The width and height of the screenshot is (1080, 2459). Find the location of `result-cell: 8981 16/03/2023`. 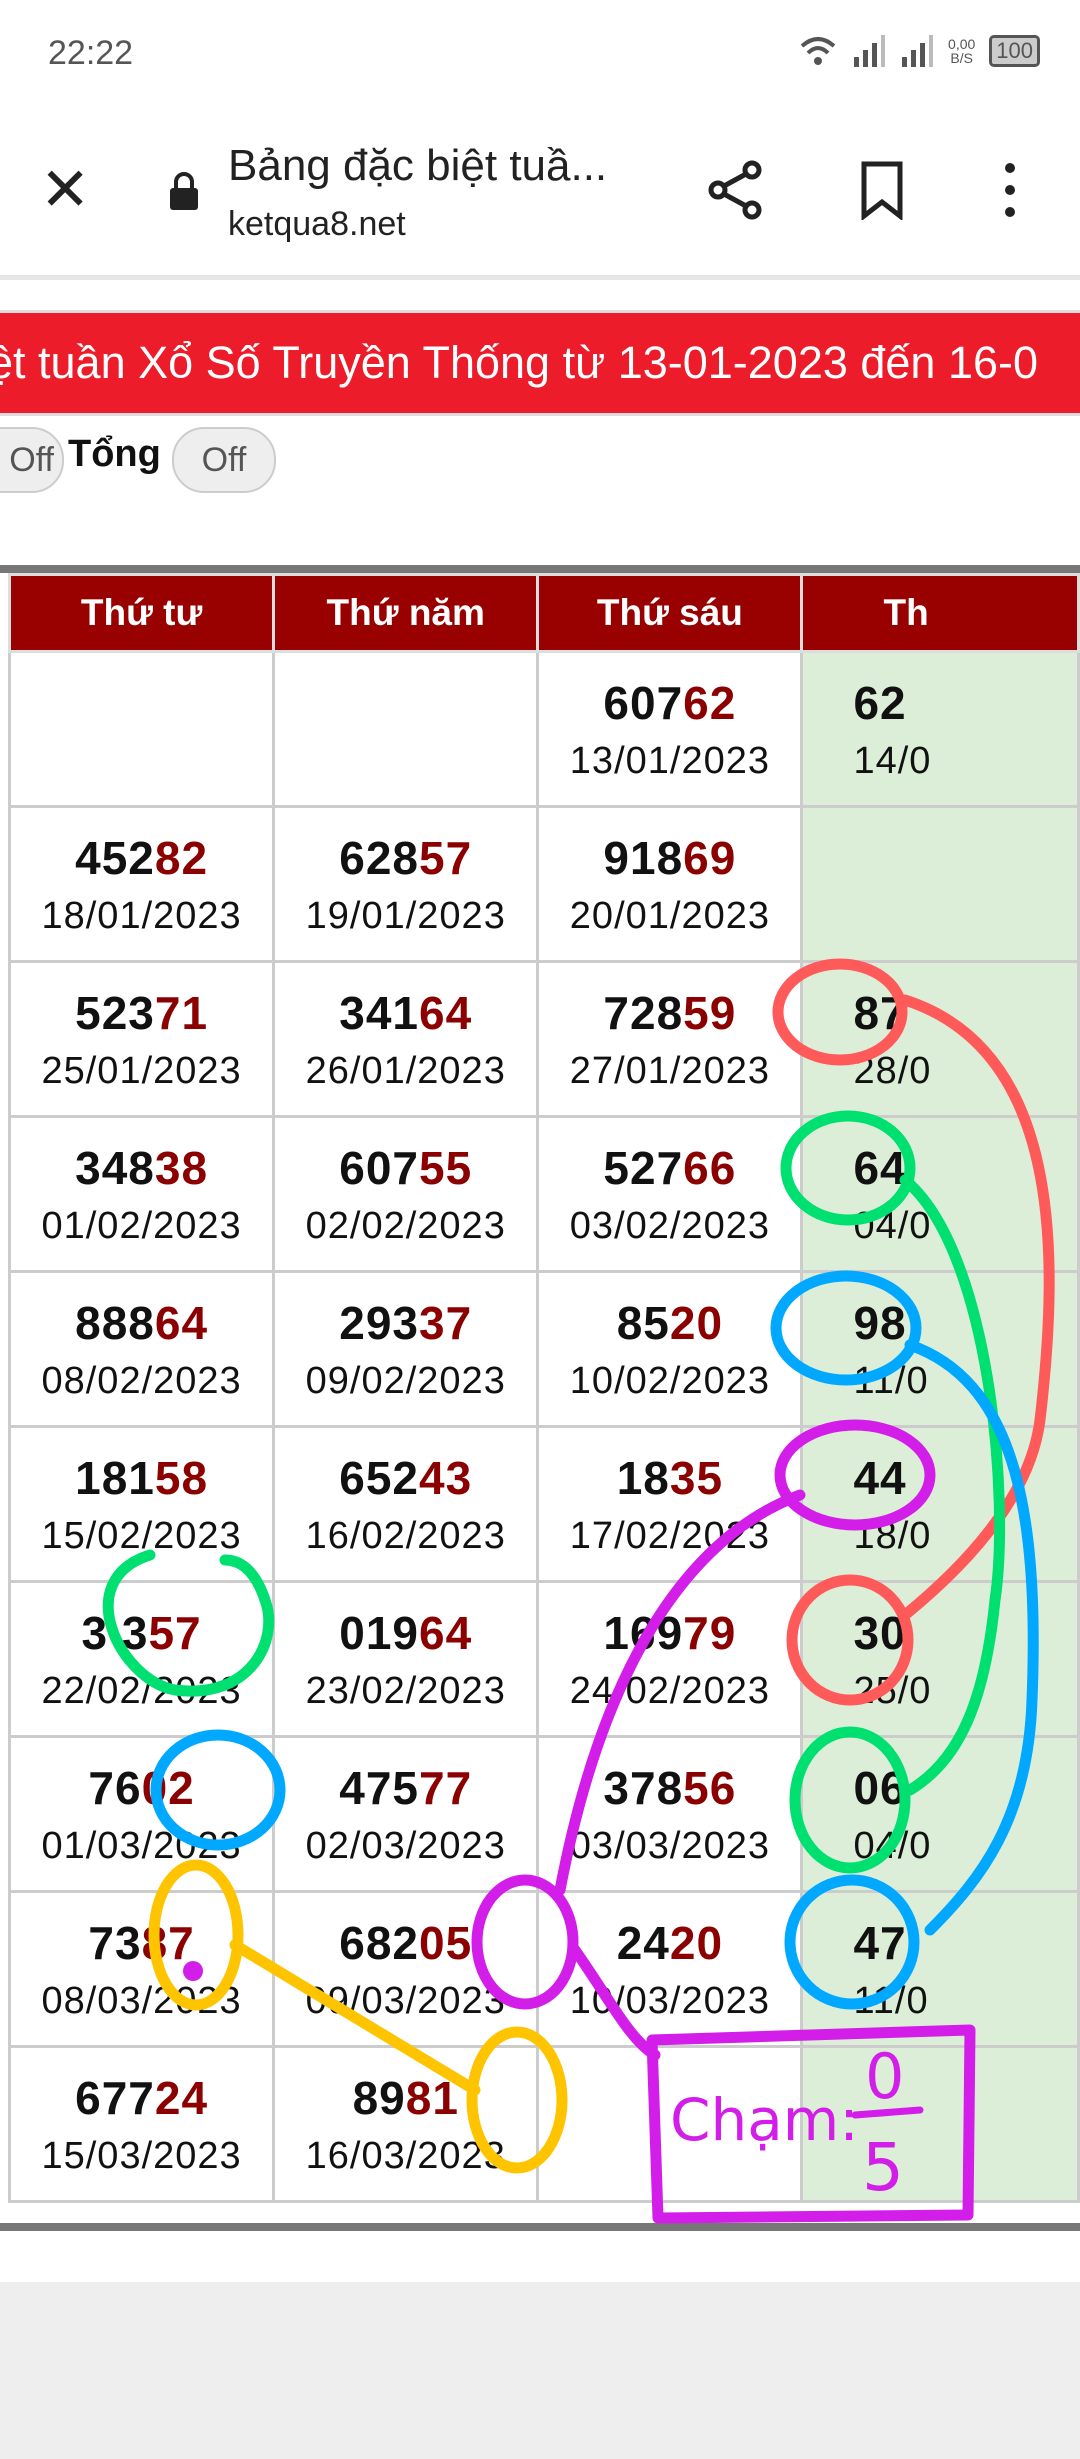

result-cell: 8981 16/03/2023 is located at coordinates (406, 2124).